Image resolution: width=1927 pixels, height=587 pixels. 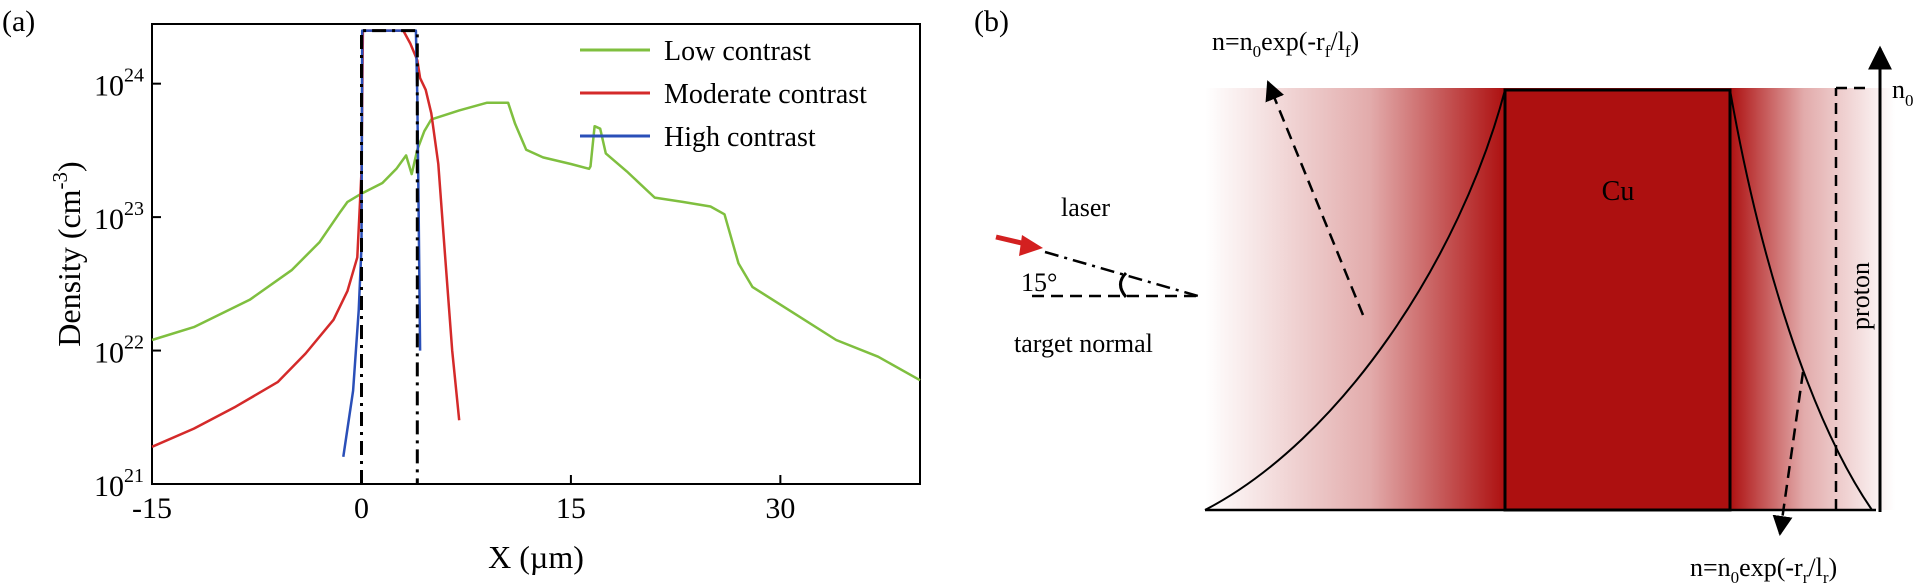 I want to click on proton-label: proton, so click(x=1860, y=296).